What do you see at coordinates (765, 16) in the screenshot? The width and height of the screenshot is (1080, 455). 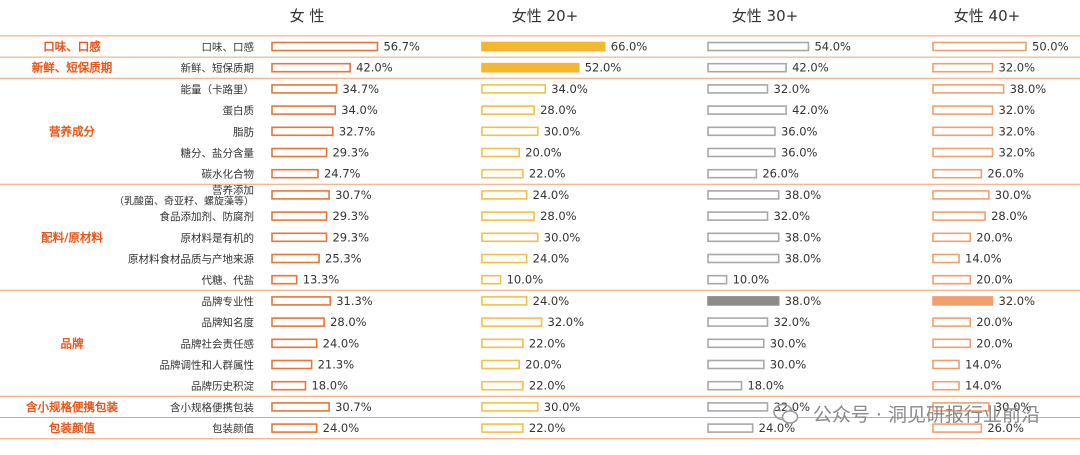 I see `column-header: 女性 30+` at bounding box center [765, 16].